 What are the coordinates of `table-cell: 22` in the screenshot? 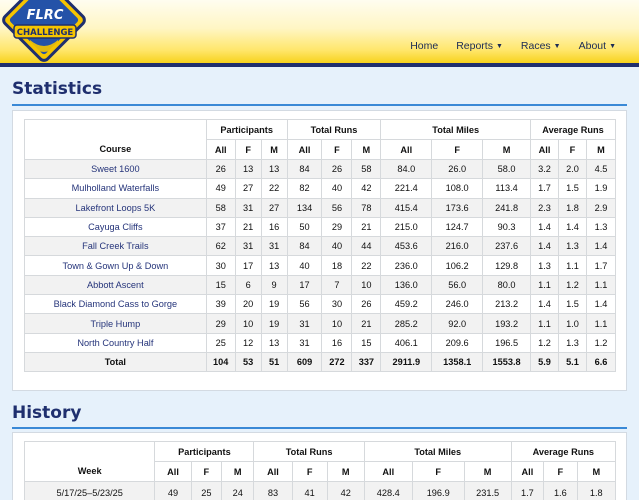 It's located at (366, 265).